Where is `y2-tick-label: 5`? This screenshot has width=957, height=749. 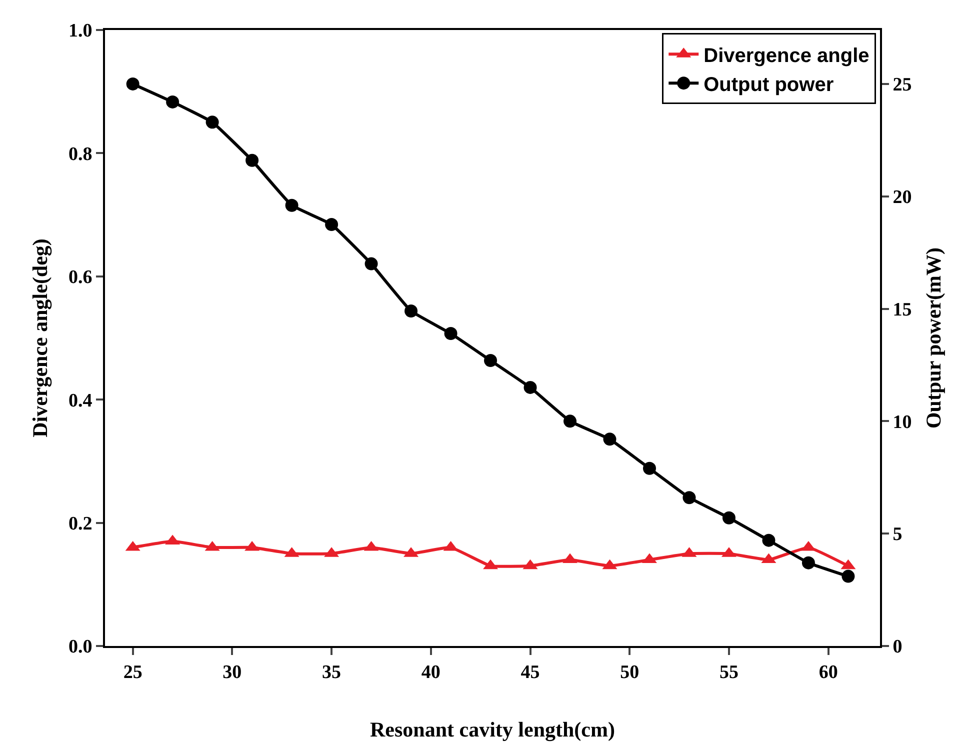
y2-tick-label: 5 is located at coordinates (897, 535).